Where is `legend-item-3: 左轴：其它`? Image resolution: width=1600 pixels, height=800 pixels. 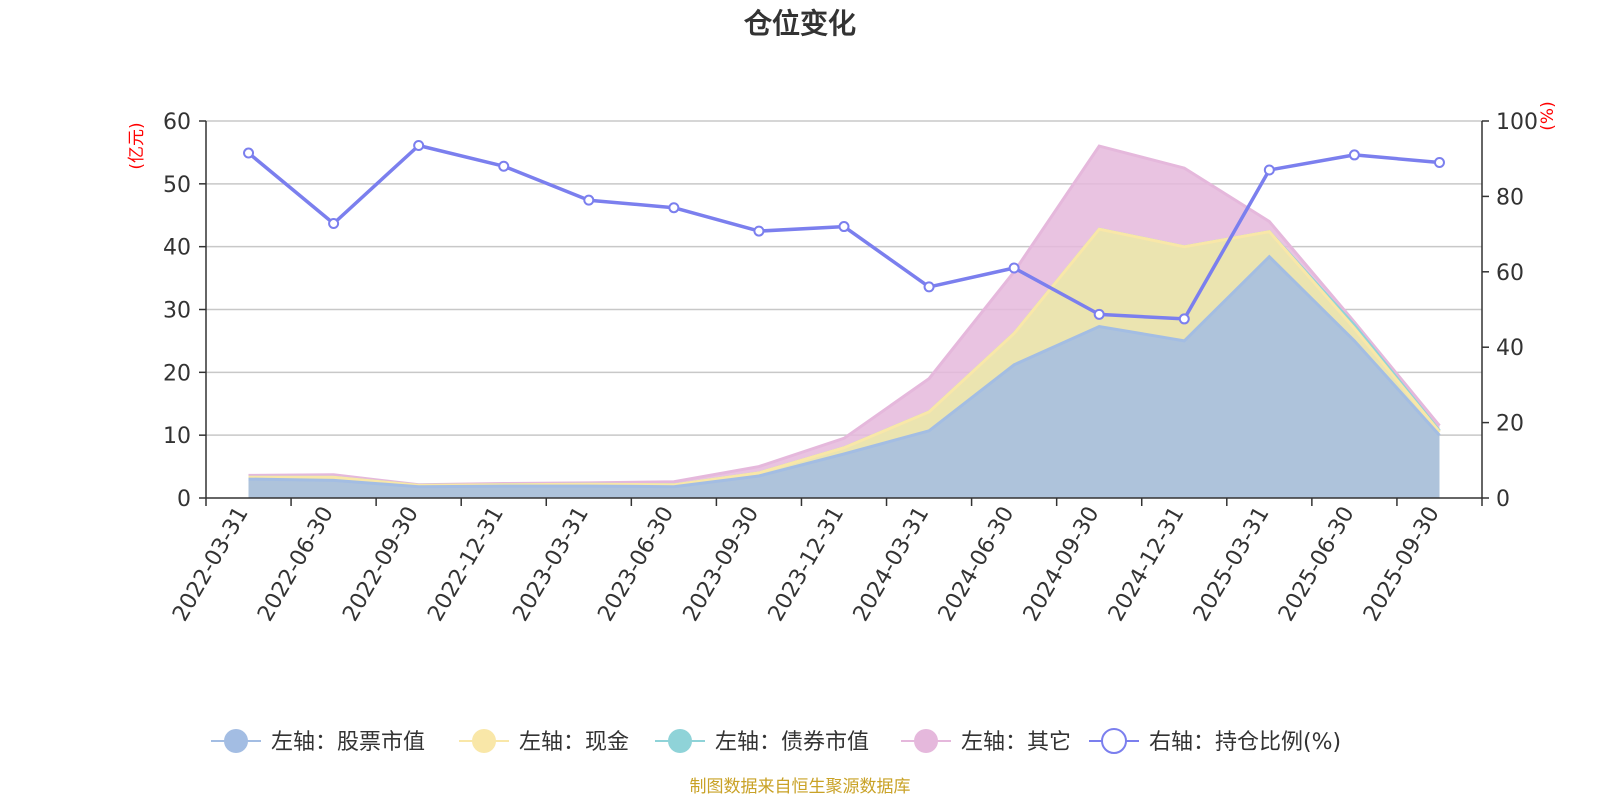 legend-item-3: 左轴：其它 is located at coordinates (986, 742).